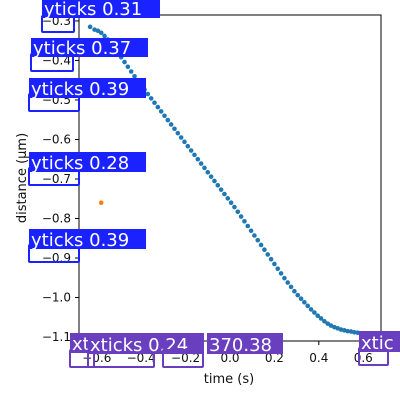 The height and width of the screenshot is (400, 400). What do you see at coordinates (240, 345) in the screenshot?
I see `detection-label-text: 370.38` at bounding box center [240, 345].